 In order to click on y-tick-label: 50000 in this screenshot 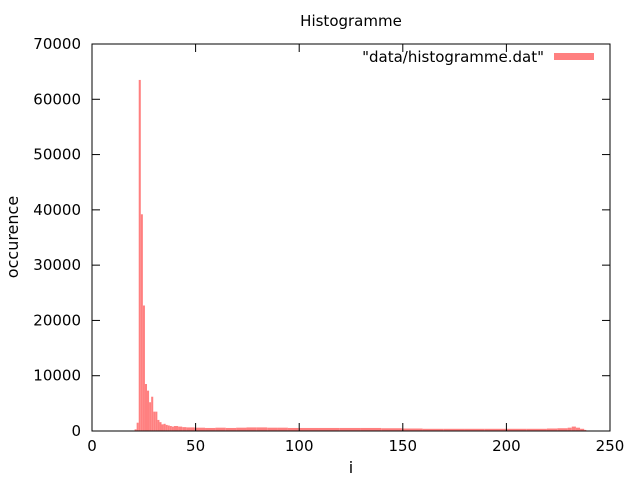, I will do `click(57, 155)`.